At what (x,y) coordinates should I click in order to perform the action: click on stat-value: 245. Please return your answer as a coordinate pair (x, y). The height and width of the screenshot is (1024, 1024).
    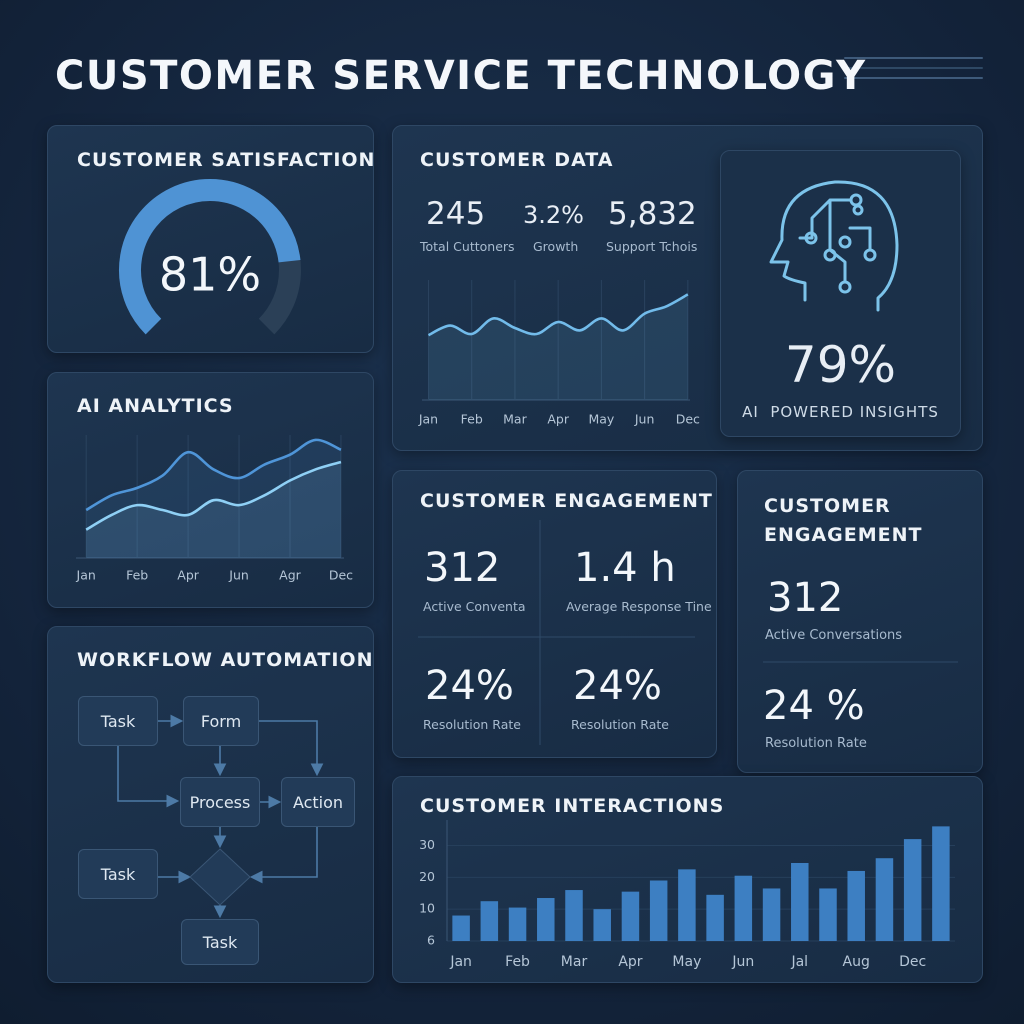
    Looking at the image, I should click on (456, 214).